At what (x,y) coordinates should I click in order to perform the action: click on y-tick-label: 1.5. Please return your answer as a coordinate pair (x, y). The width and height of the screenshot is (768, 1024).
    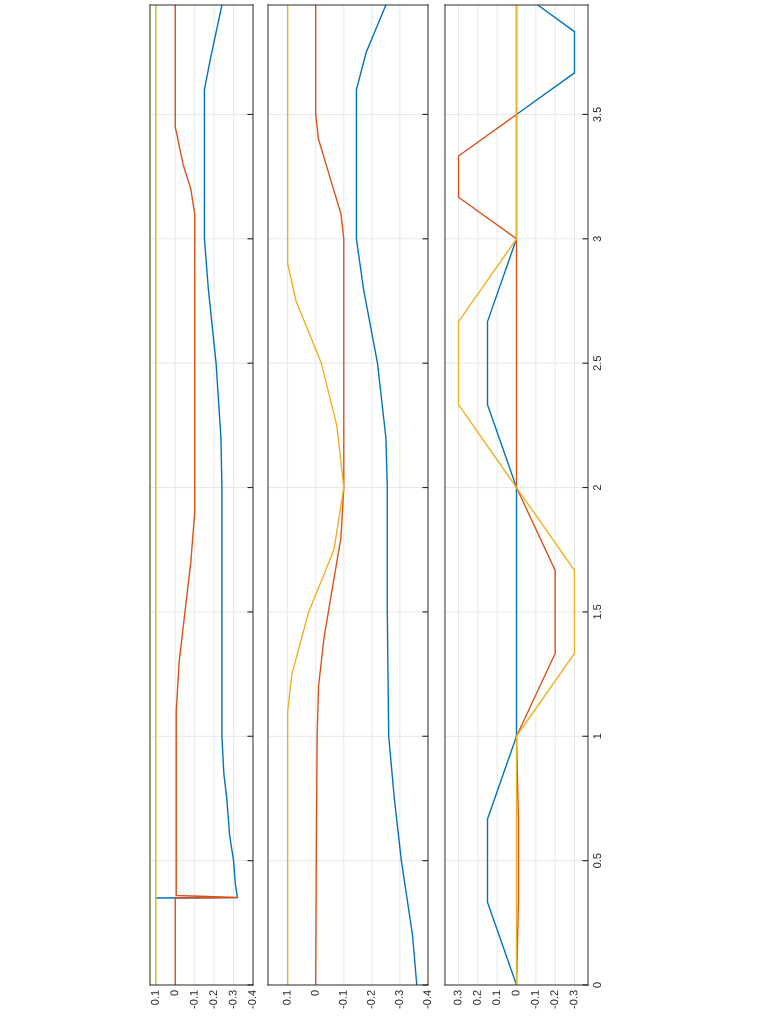
    Looking at the image, I should click on (597, 611).